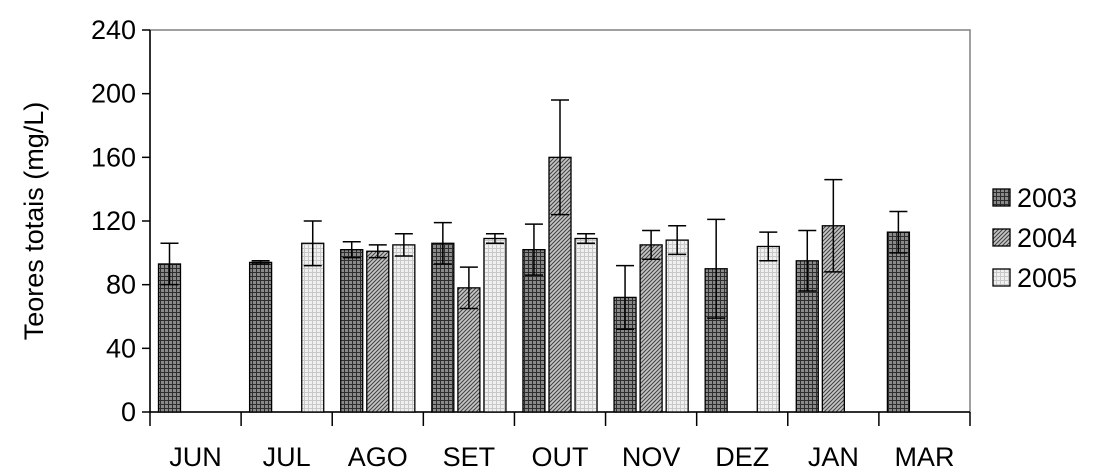  Describe the element at coordinates (113, 221) in the screenshot. I see `y-tick-label: 120` at that location.